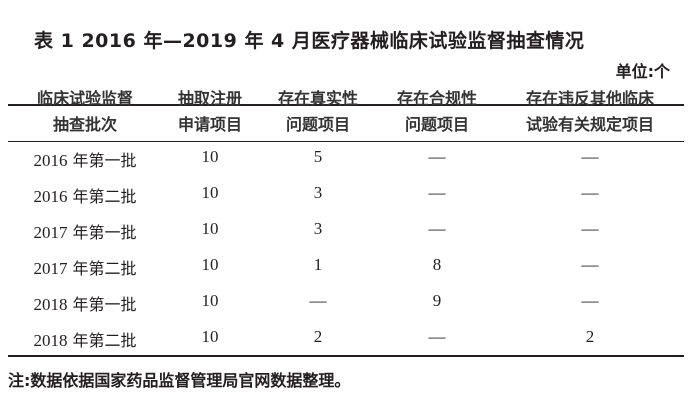  Describe the element at coordinates (437, 112) in the screenshot. I see `header-compliance: 存在合规性 问题项目` at that location.